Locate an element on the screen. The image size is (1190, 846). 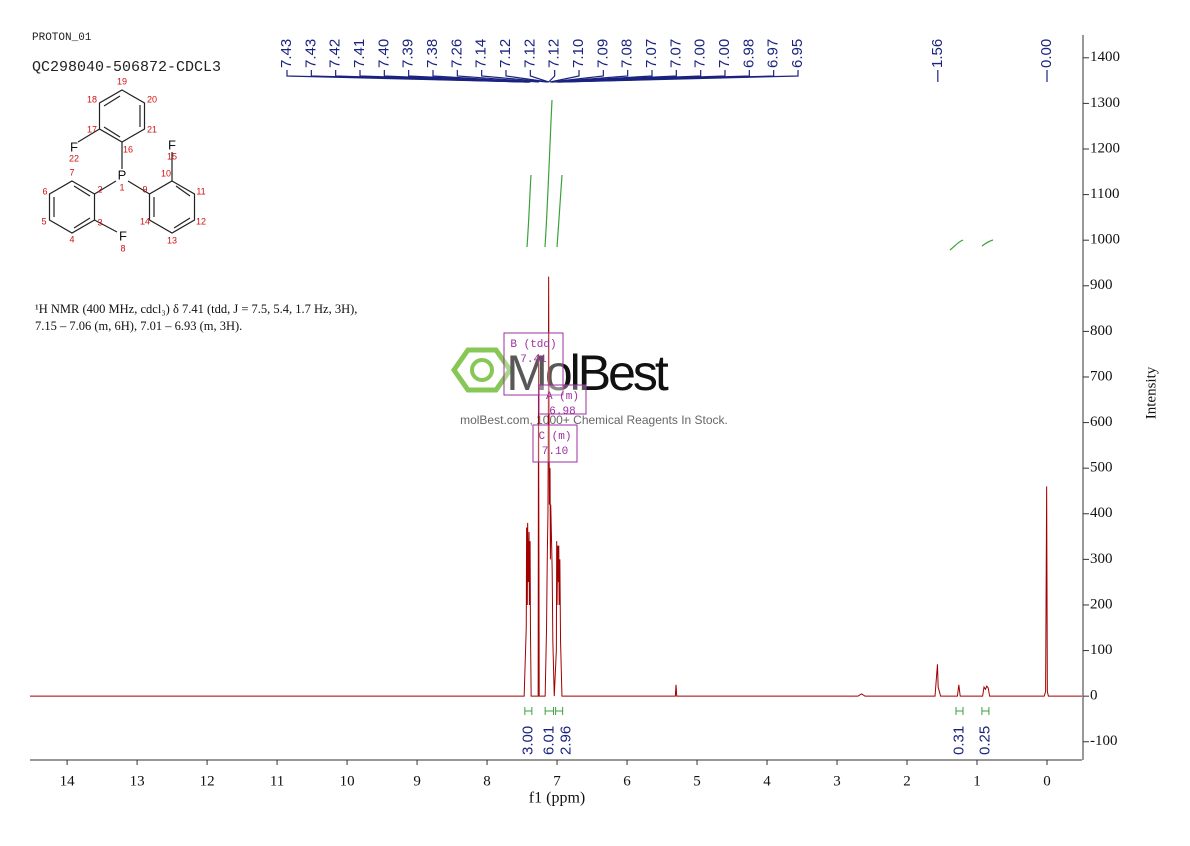
x-tick-label: 14 is located at coordinates (68, 781).